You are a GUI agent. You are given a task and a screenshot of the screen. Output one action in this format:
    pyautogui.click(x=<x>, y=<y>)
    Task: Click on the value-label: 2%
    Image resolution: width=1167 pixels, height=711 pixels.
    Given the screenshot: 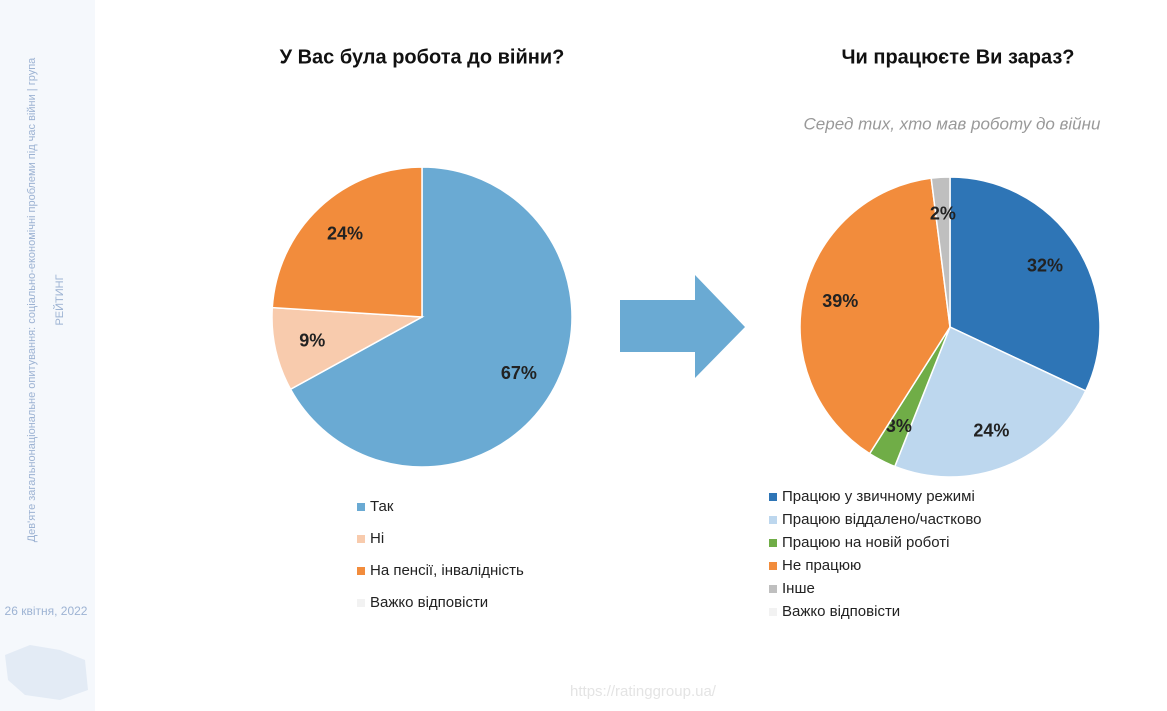 What is the action you would take?
    pyautogui.click(x=943, y=213)
    